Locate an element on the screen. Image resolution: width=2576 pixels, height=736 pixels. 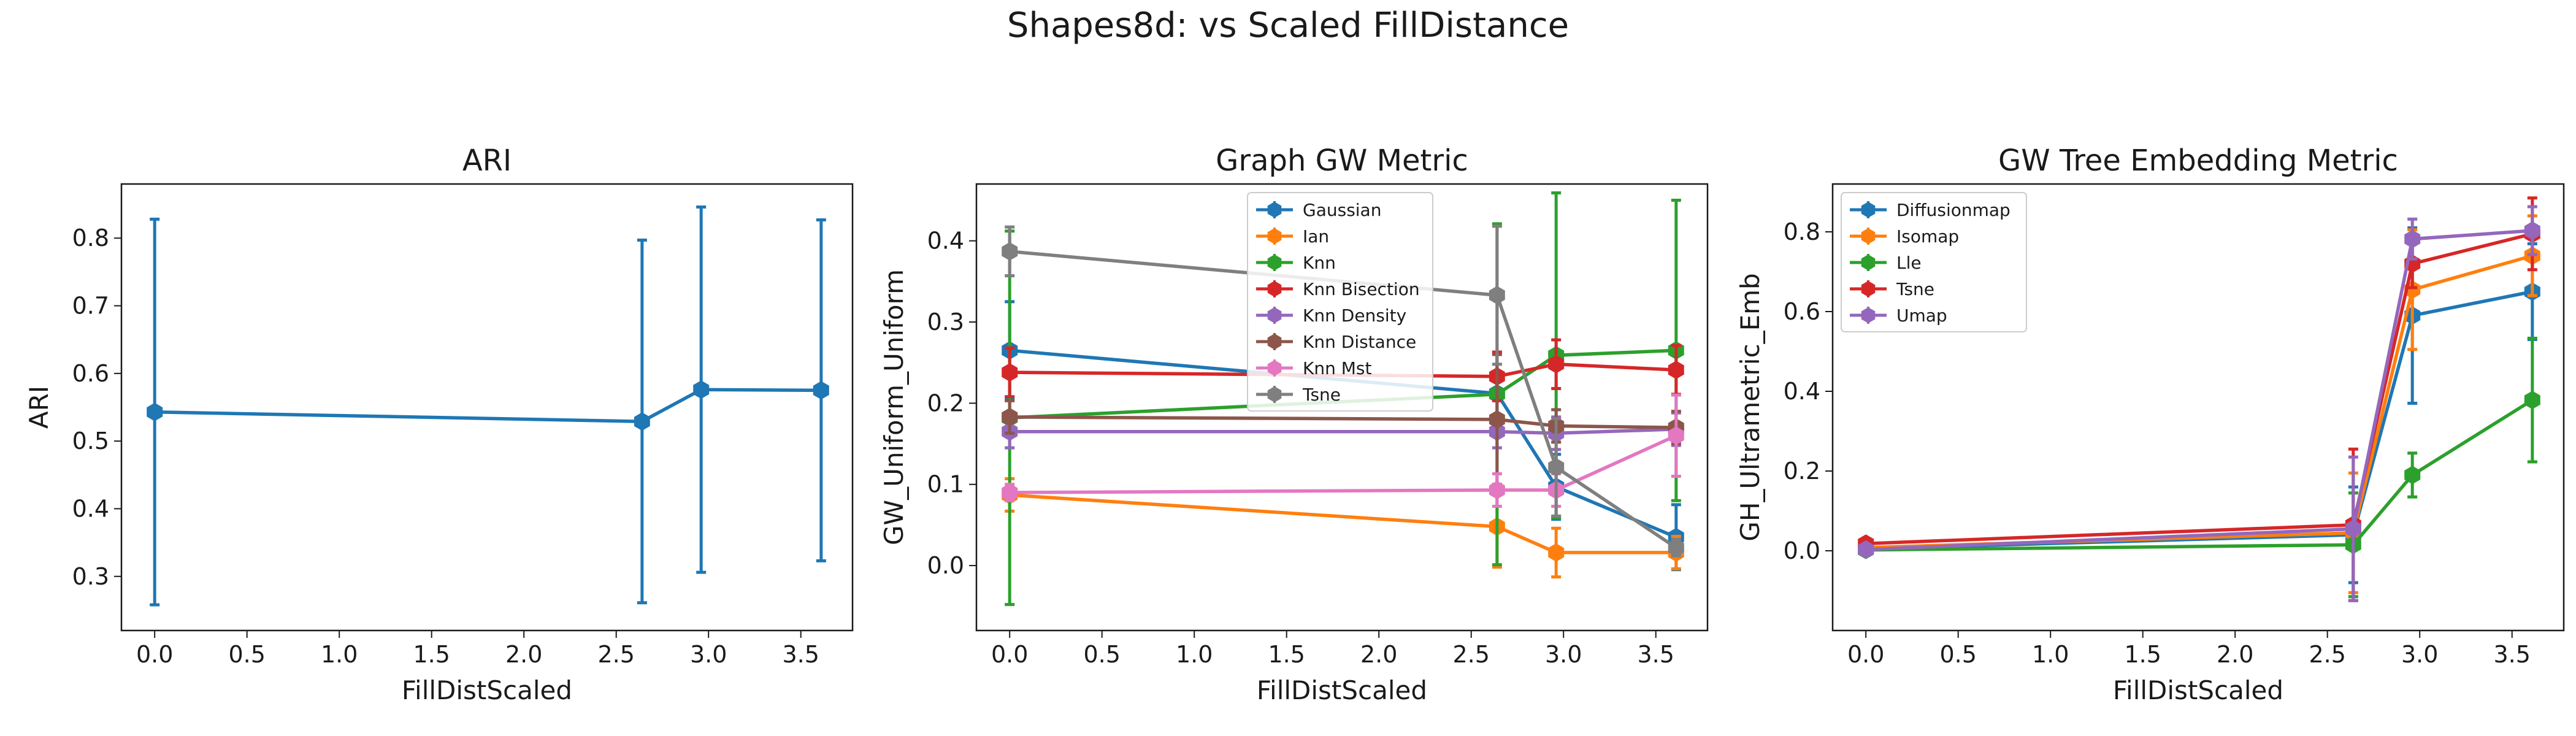
legend-label: Knn Mst is located at coordinates (1337, 368).